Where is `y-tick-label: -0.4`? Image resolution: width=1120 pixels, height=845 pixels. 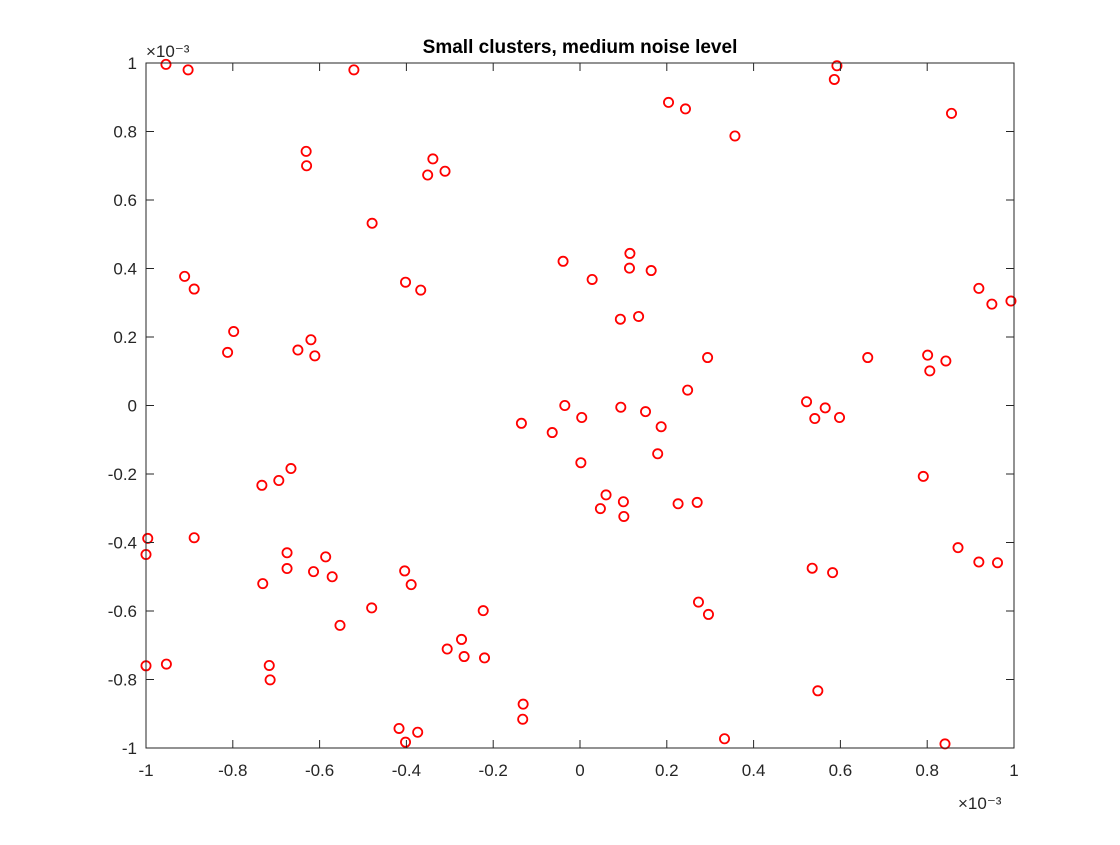 y-tick-label: -0.4 is located at coordinates (122, 543).